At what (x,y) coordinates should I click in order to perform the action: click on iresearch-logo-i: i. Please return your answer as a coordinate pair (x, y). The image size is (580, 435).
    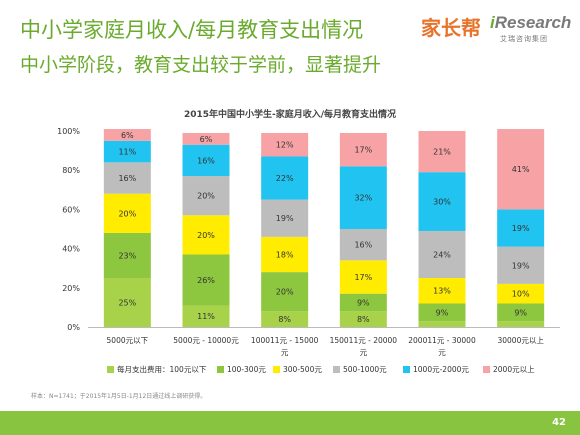
    Looking at the image, I should click on (492, 22).